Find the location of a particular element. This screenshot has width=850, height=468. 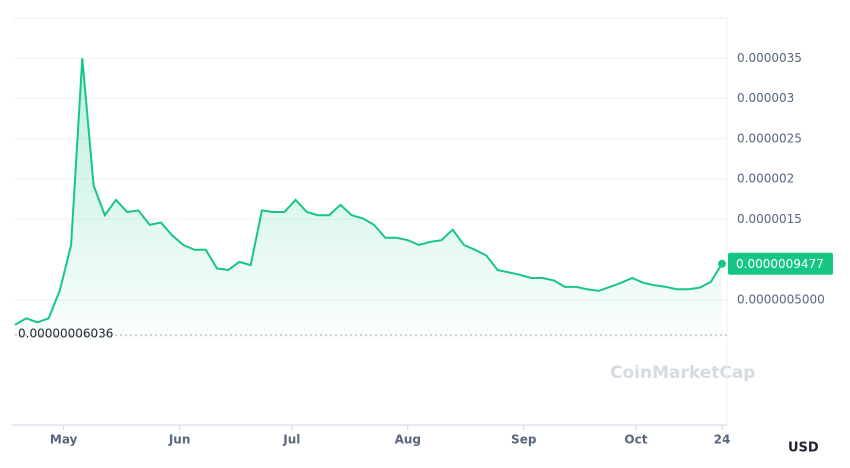

current-price-label: 0.0000009477 is located at coordinates (780, 264).